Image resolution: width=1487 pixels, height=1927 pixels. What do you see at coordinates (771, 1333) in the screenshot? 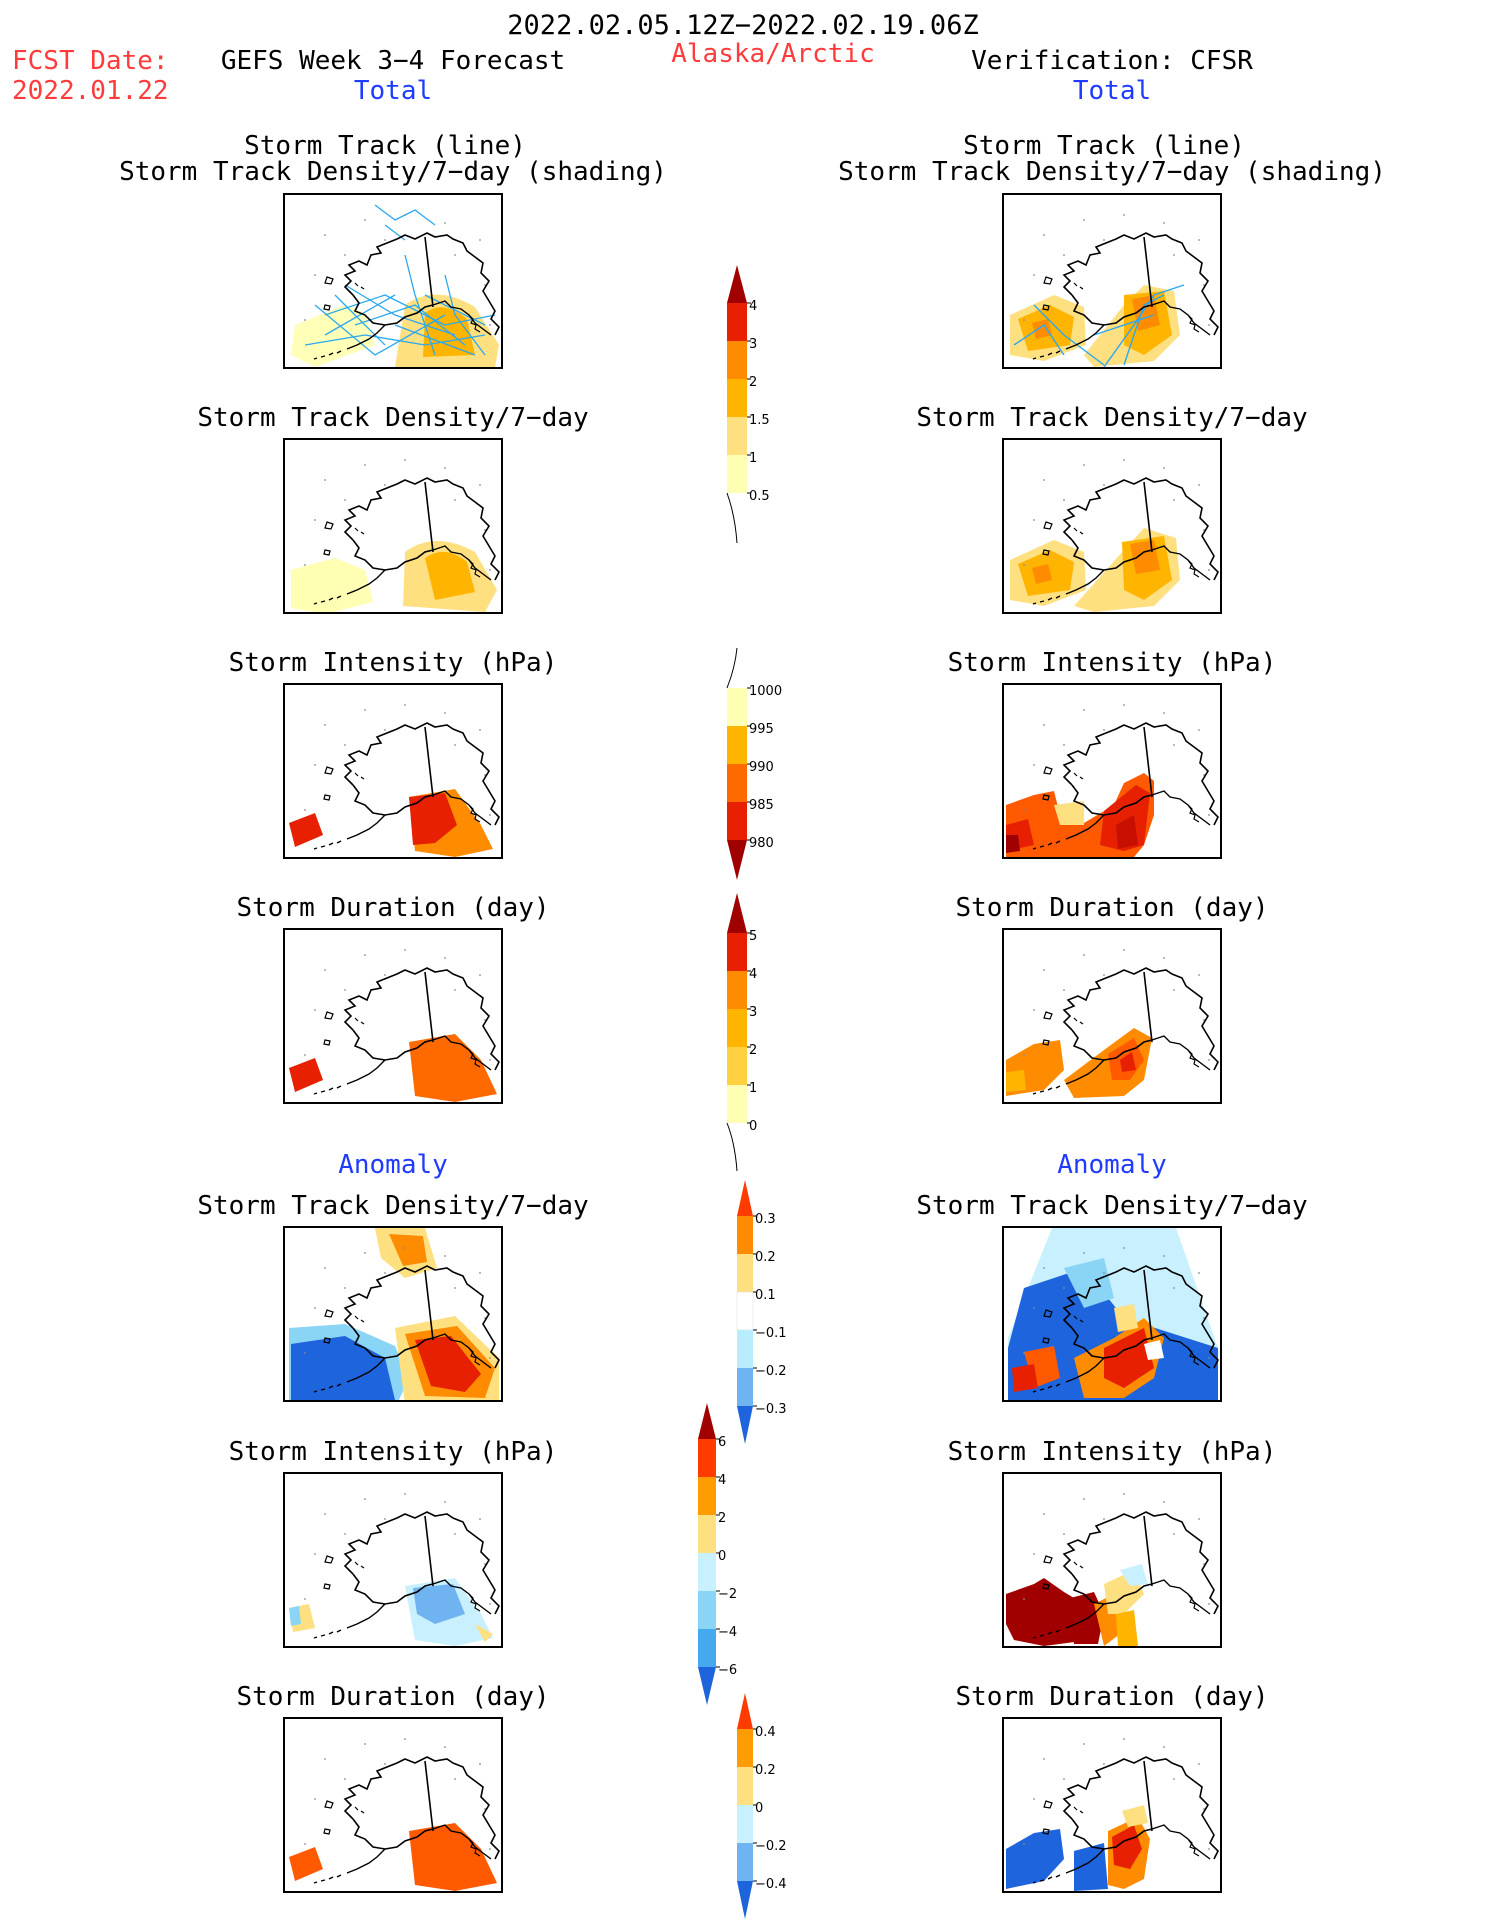
I see `tick-label: −0.1` at bounding box center [771, 1333].